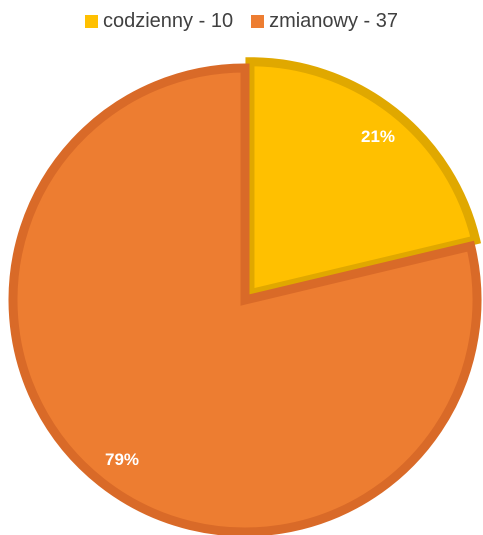 The image size is (483, 535). I want to click on legend-item-zmianowy: zmianowy - 37, so click(324, 21).